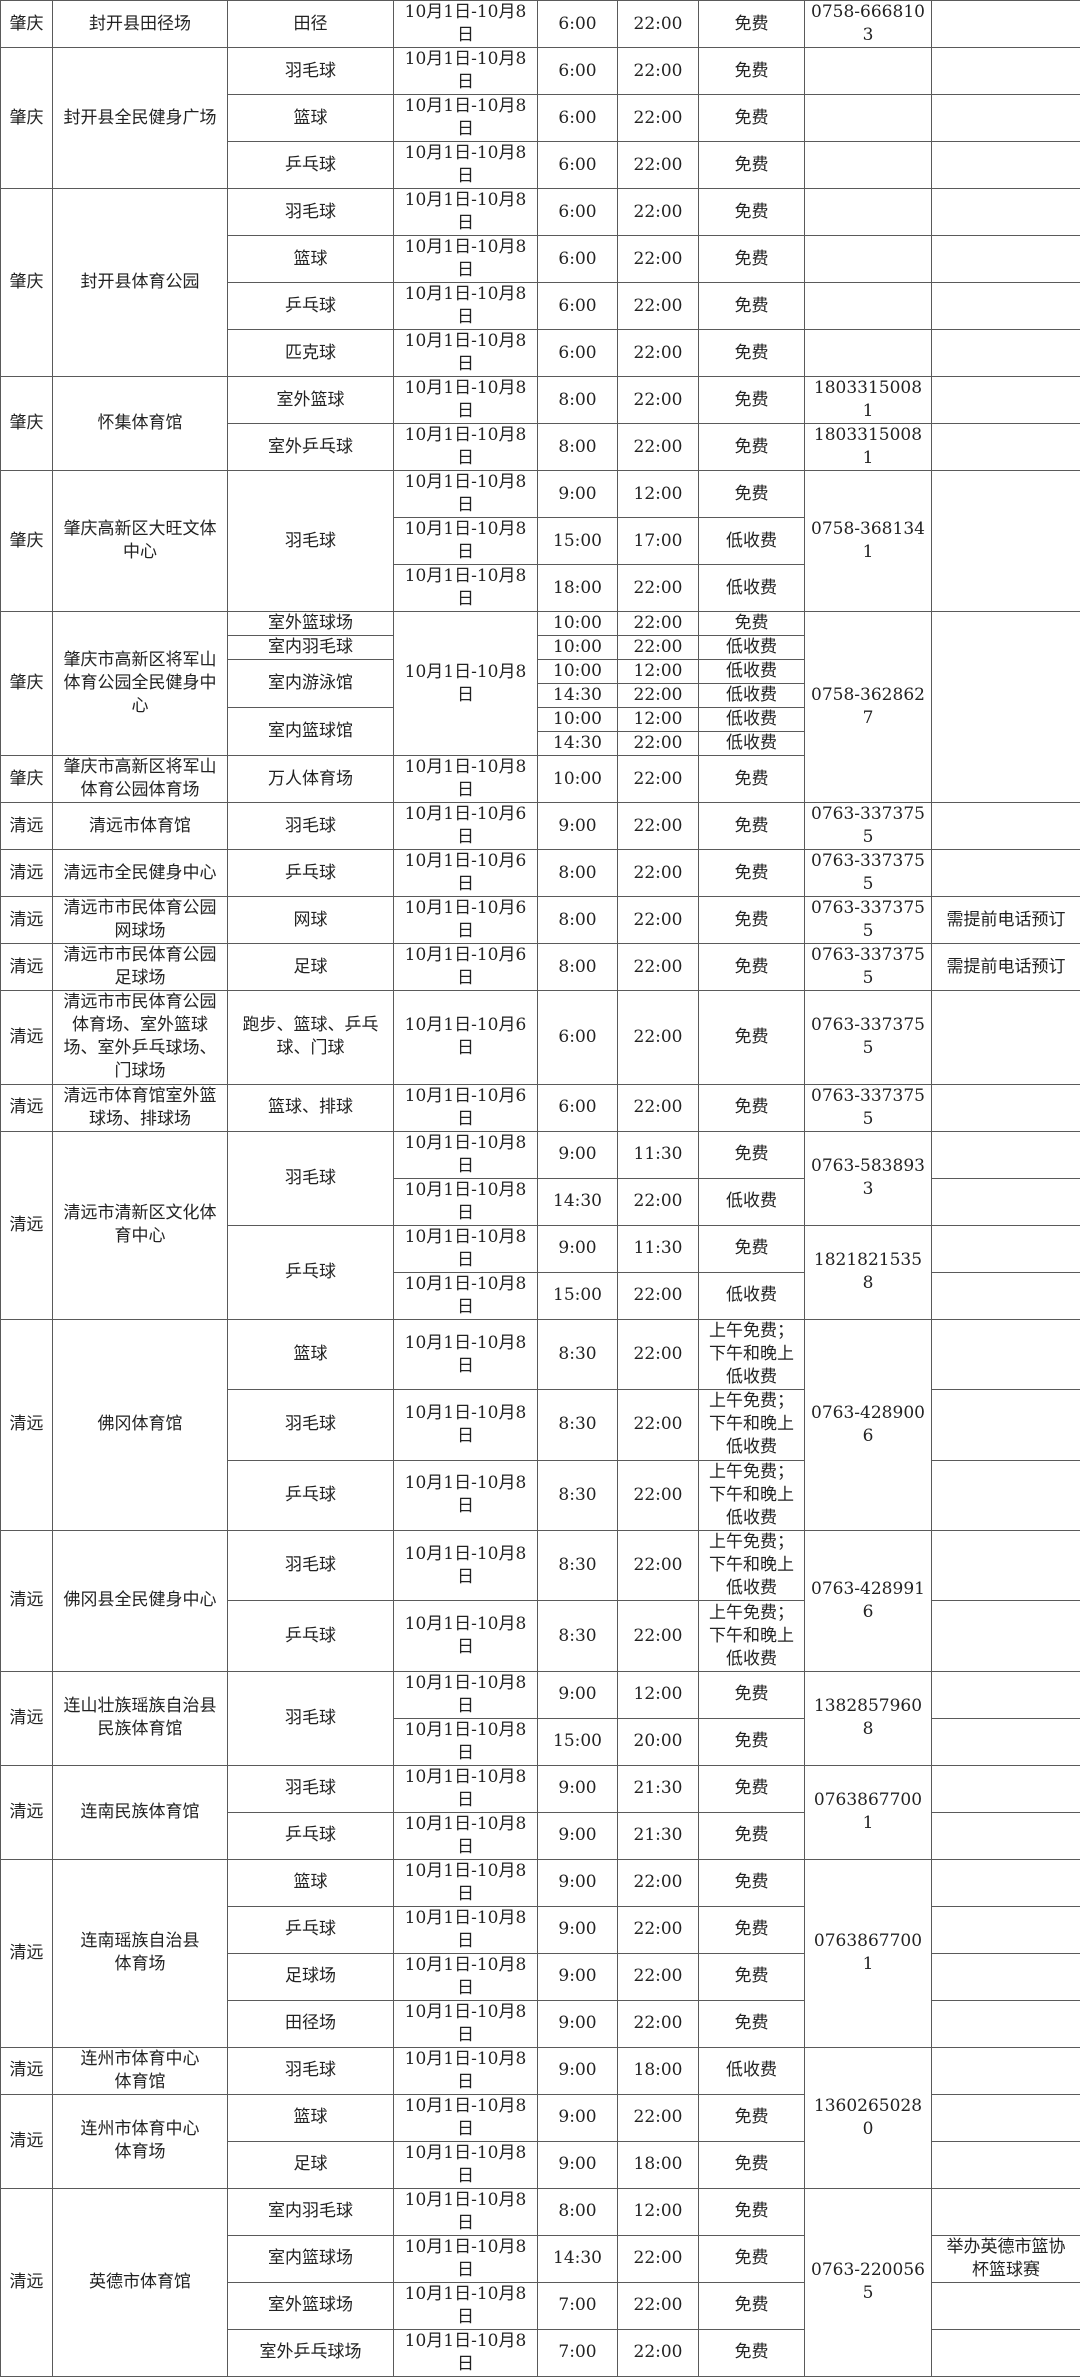 The height and width of the screenshot is (2377, 1080). Describe the element at coordinates (658, 720) in the screenshot. I see `close-time-cell: 12:00` at that location.